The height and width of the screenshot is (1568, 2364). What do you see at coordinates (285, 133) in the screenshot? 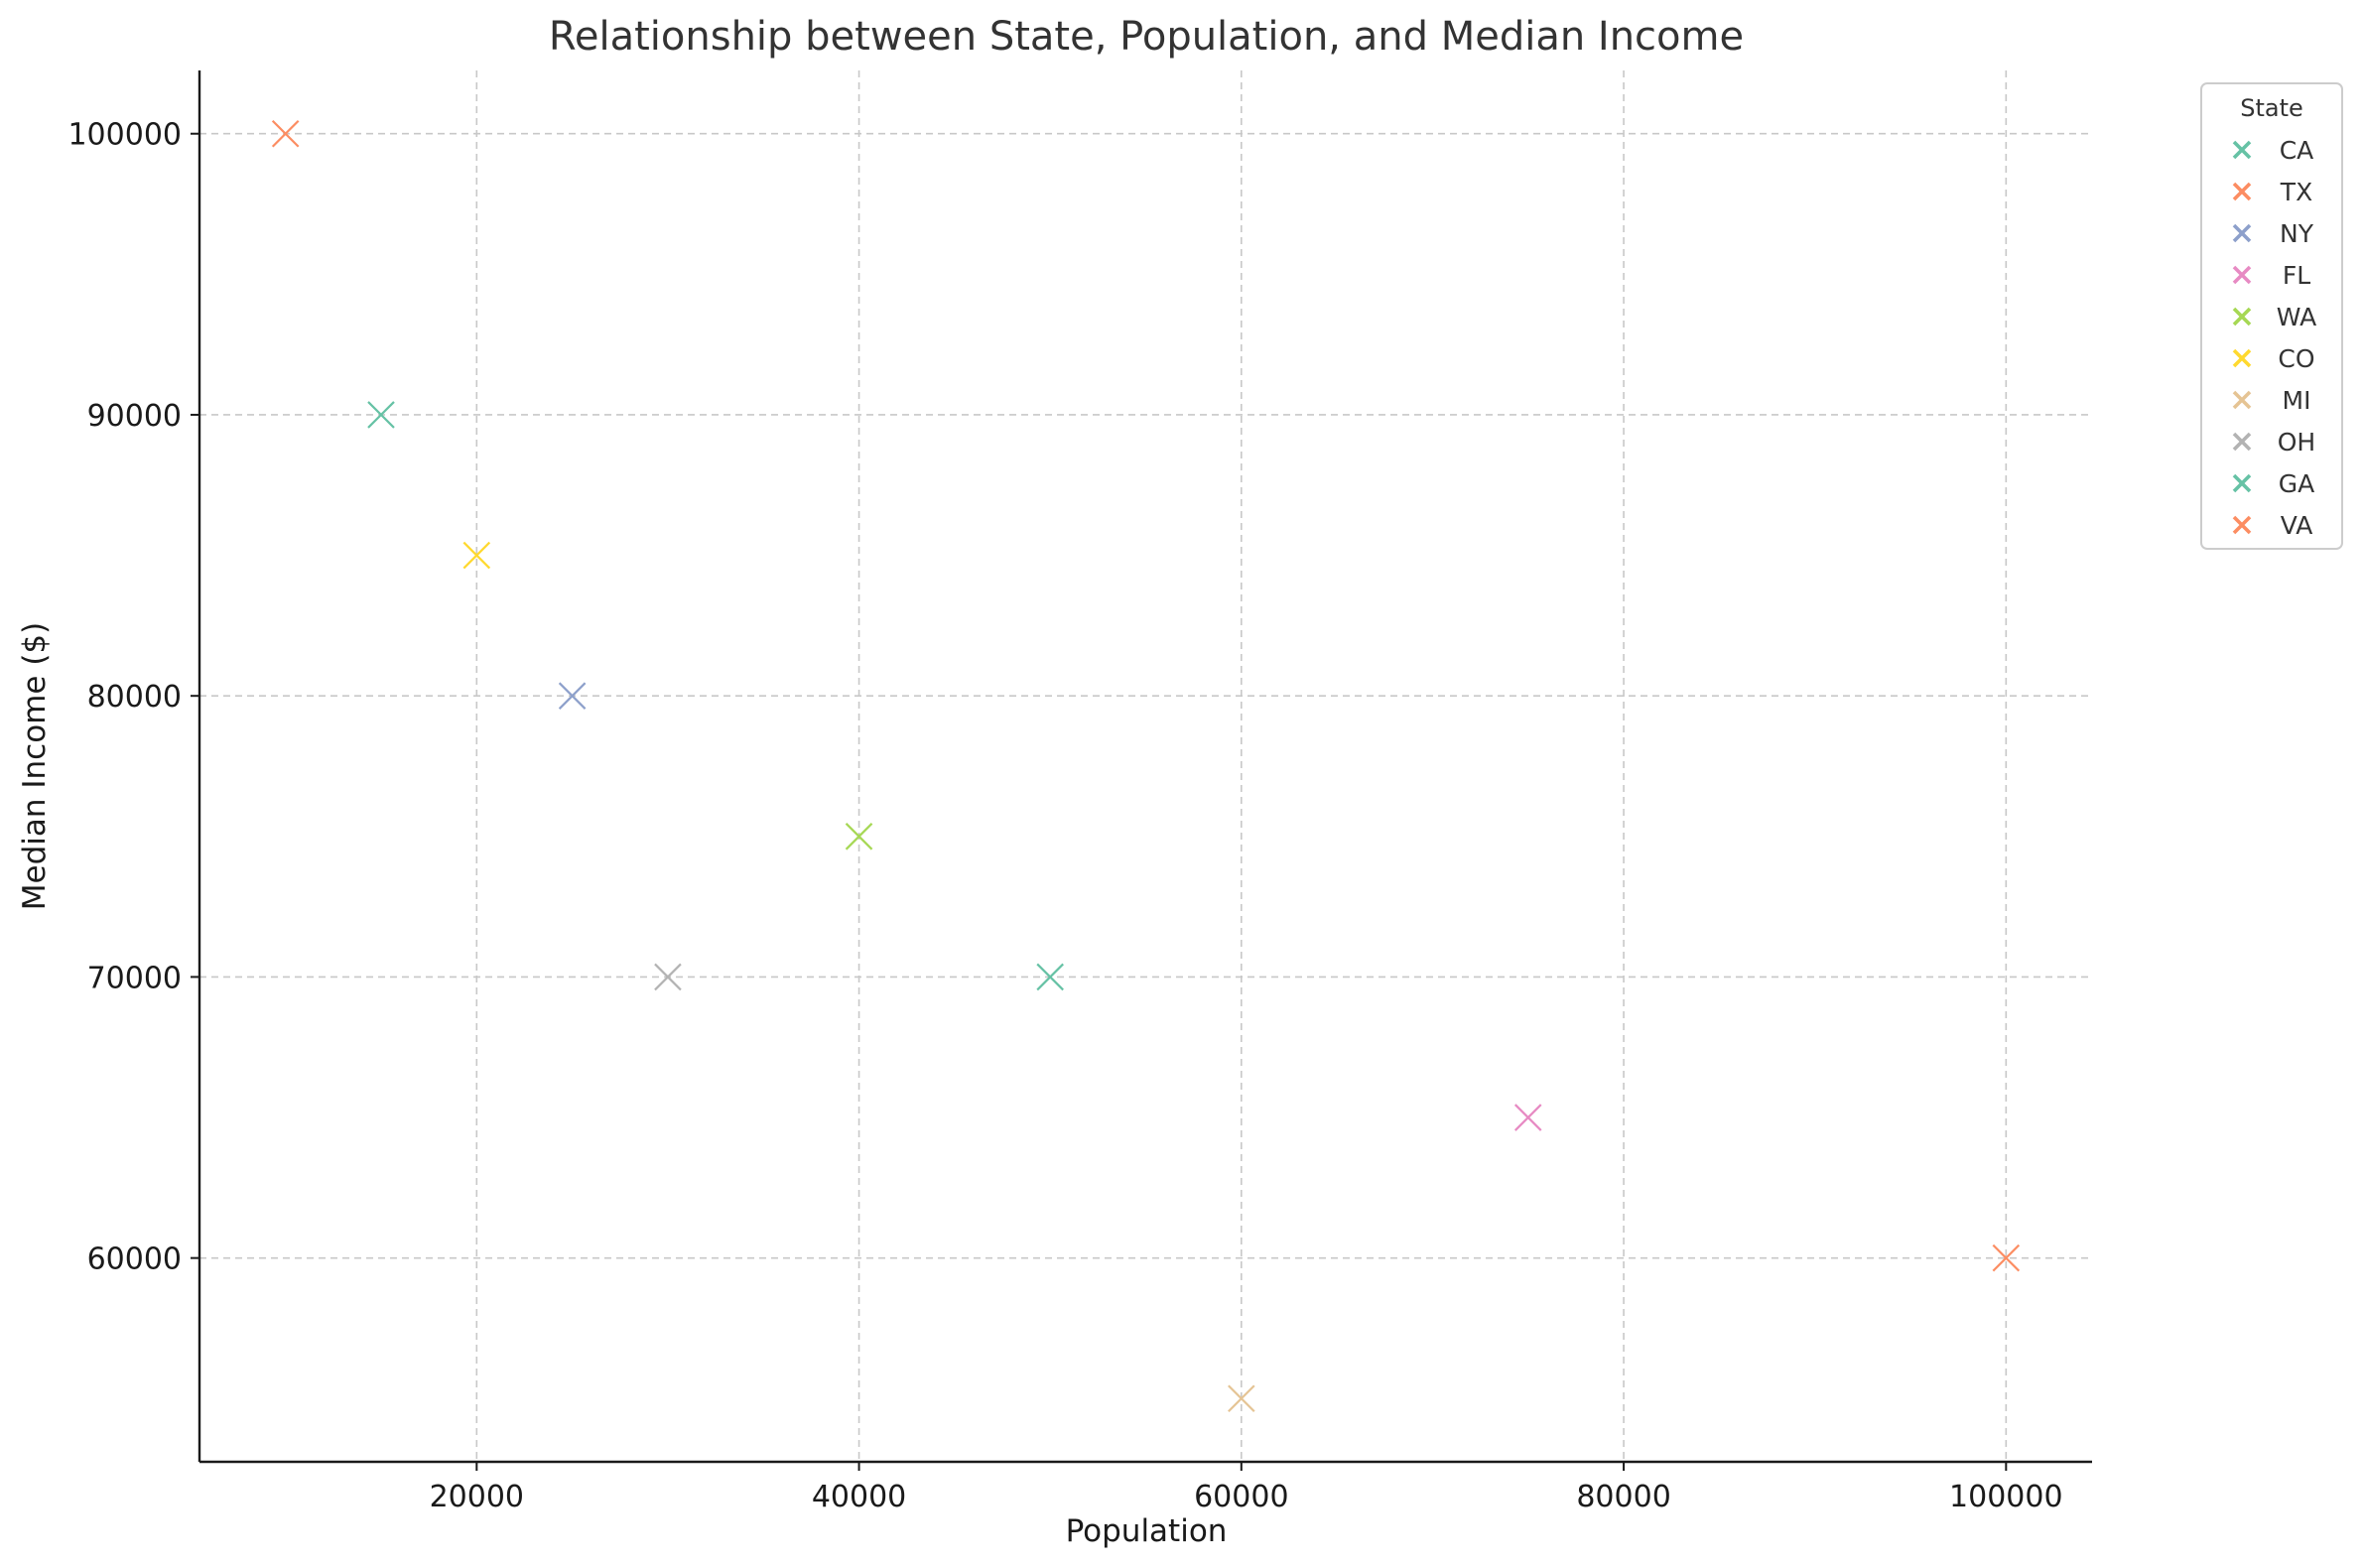
I see `data-point-tx` at bounding box center [285, 133].